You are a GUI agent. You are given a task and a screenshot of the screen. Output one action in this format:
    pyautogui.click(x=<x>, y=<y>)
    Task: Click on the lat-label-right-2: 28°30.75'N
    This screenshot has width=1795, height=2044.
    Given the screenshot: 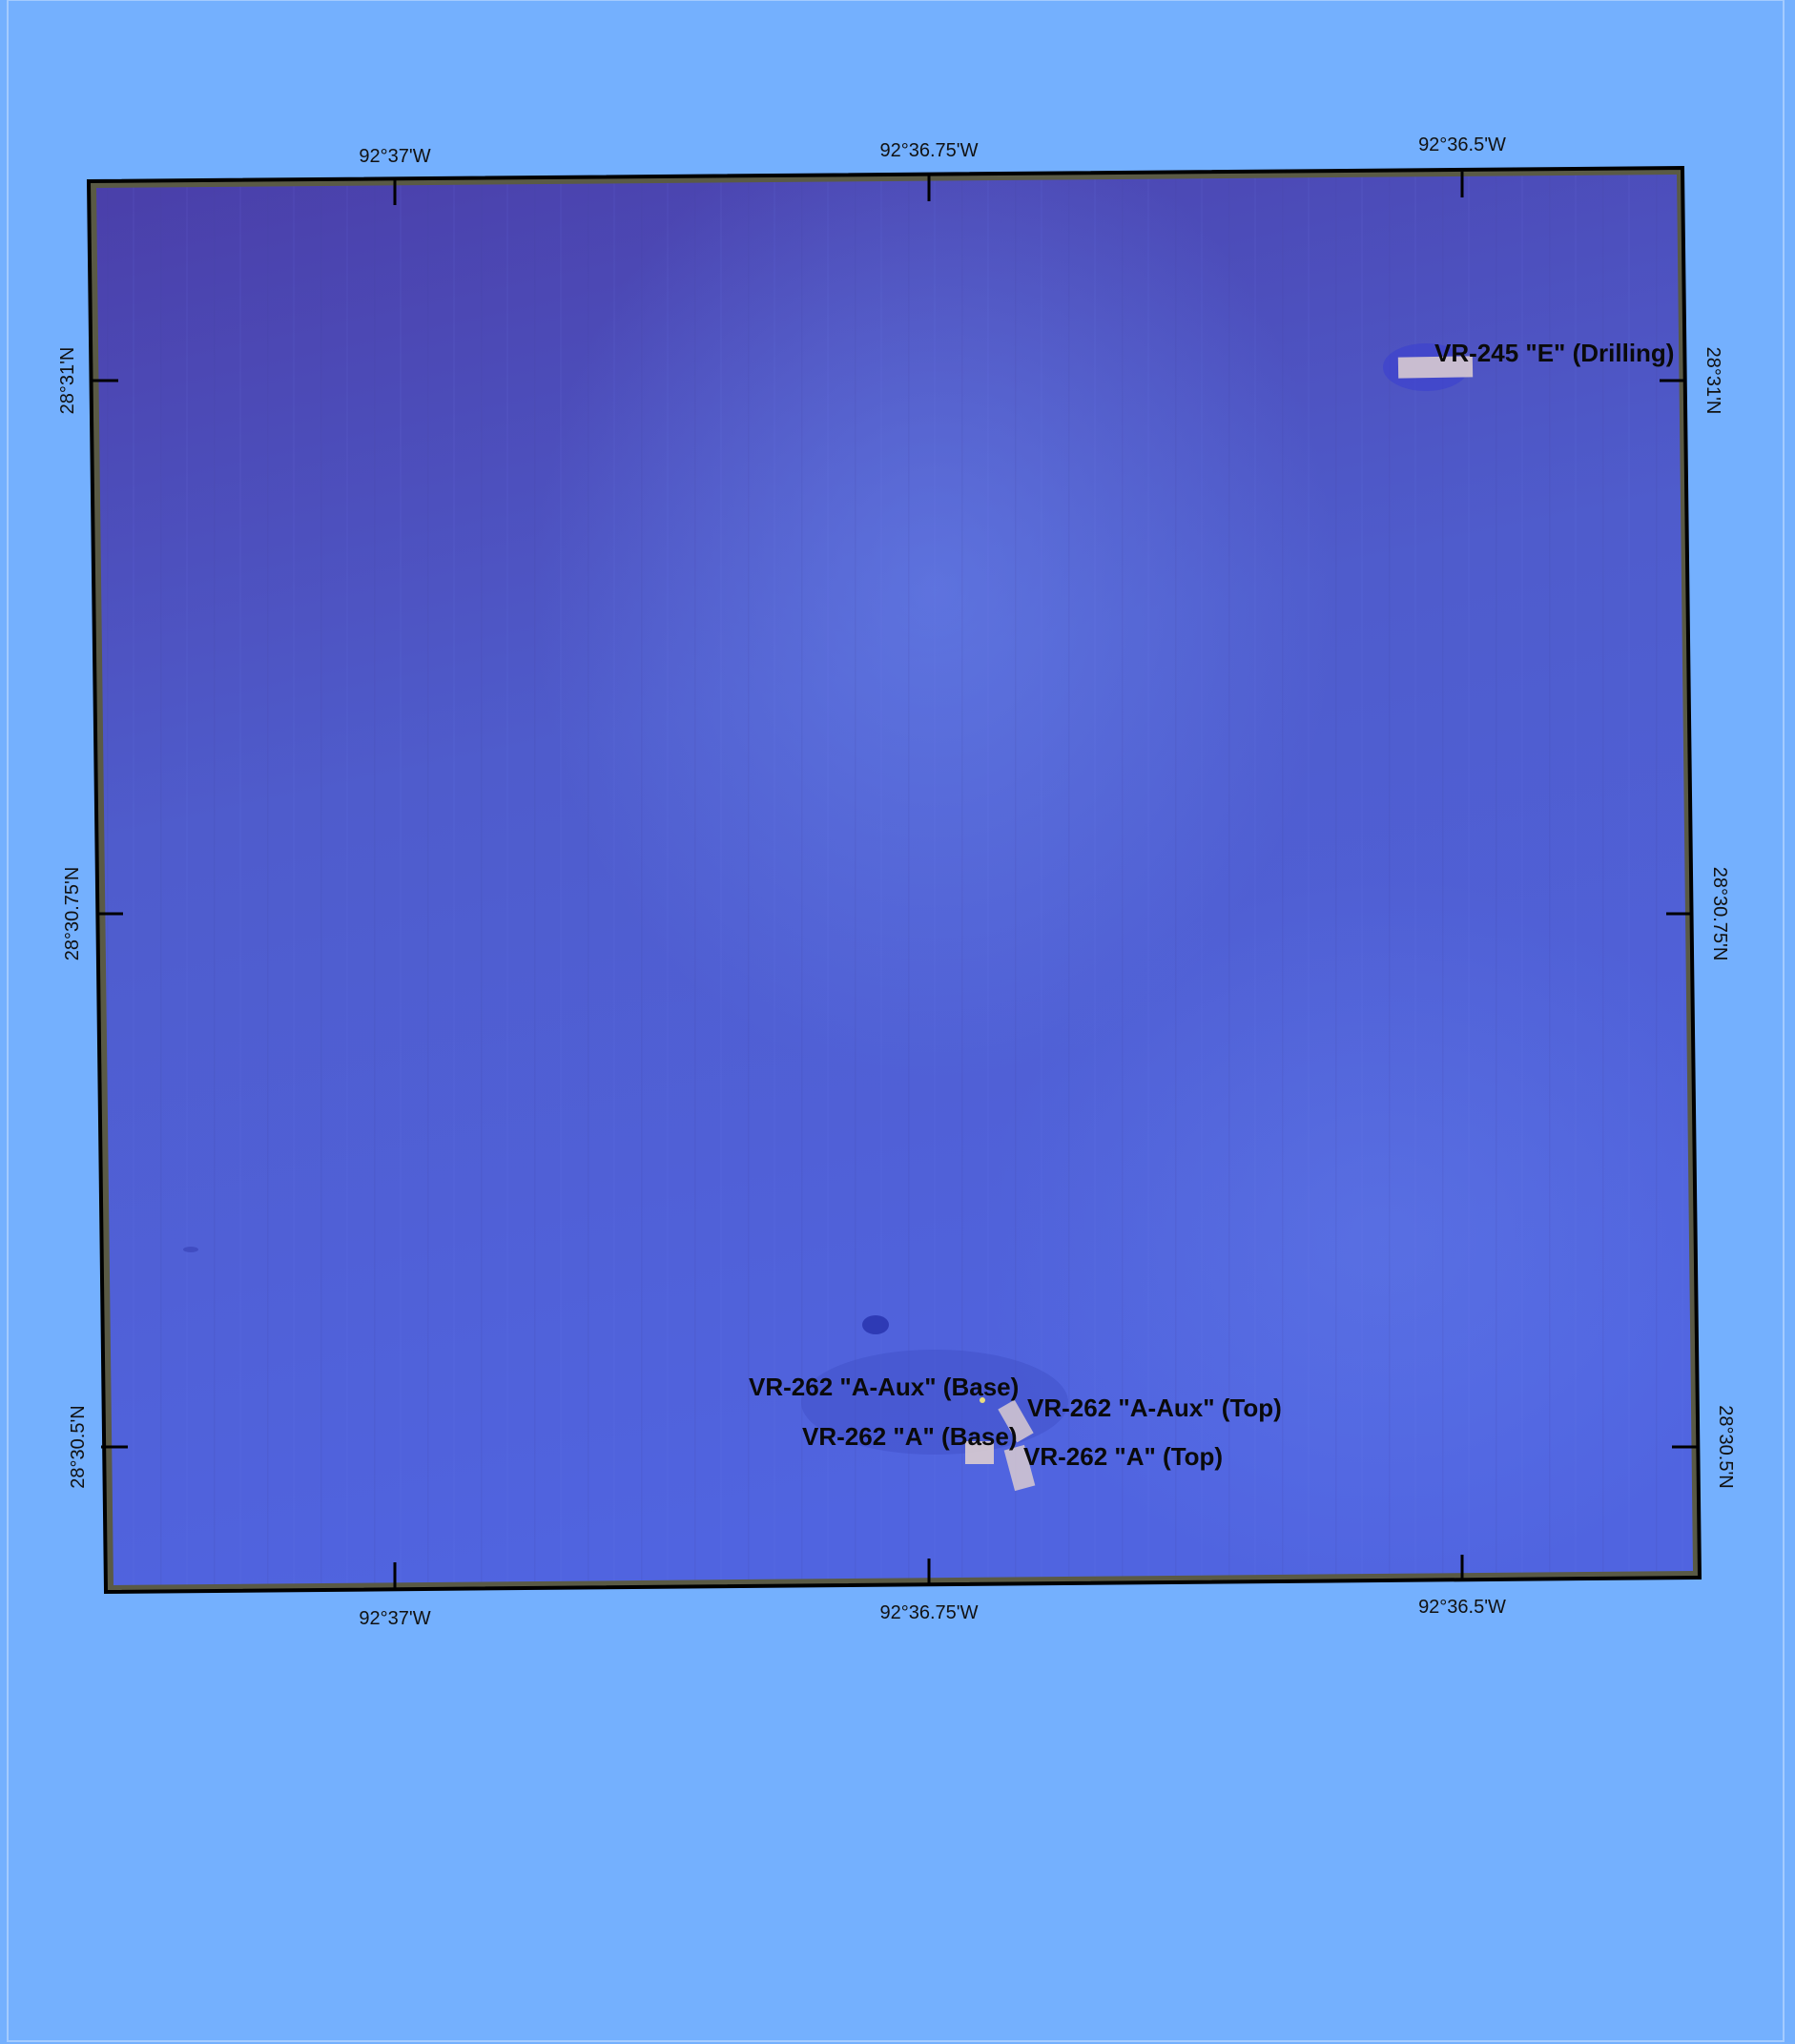 What is the action you would take?
    pyautogui.click(x=1719, y=914)
    